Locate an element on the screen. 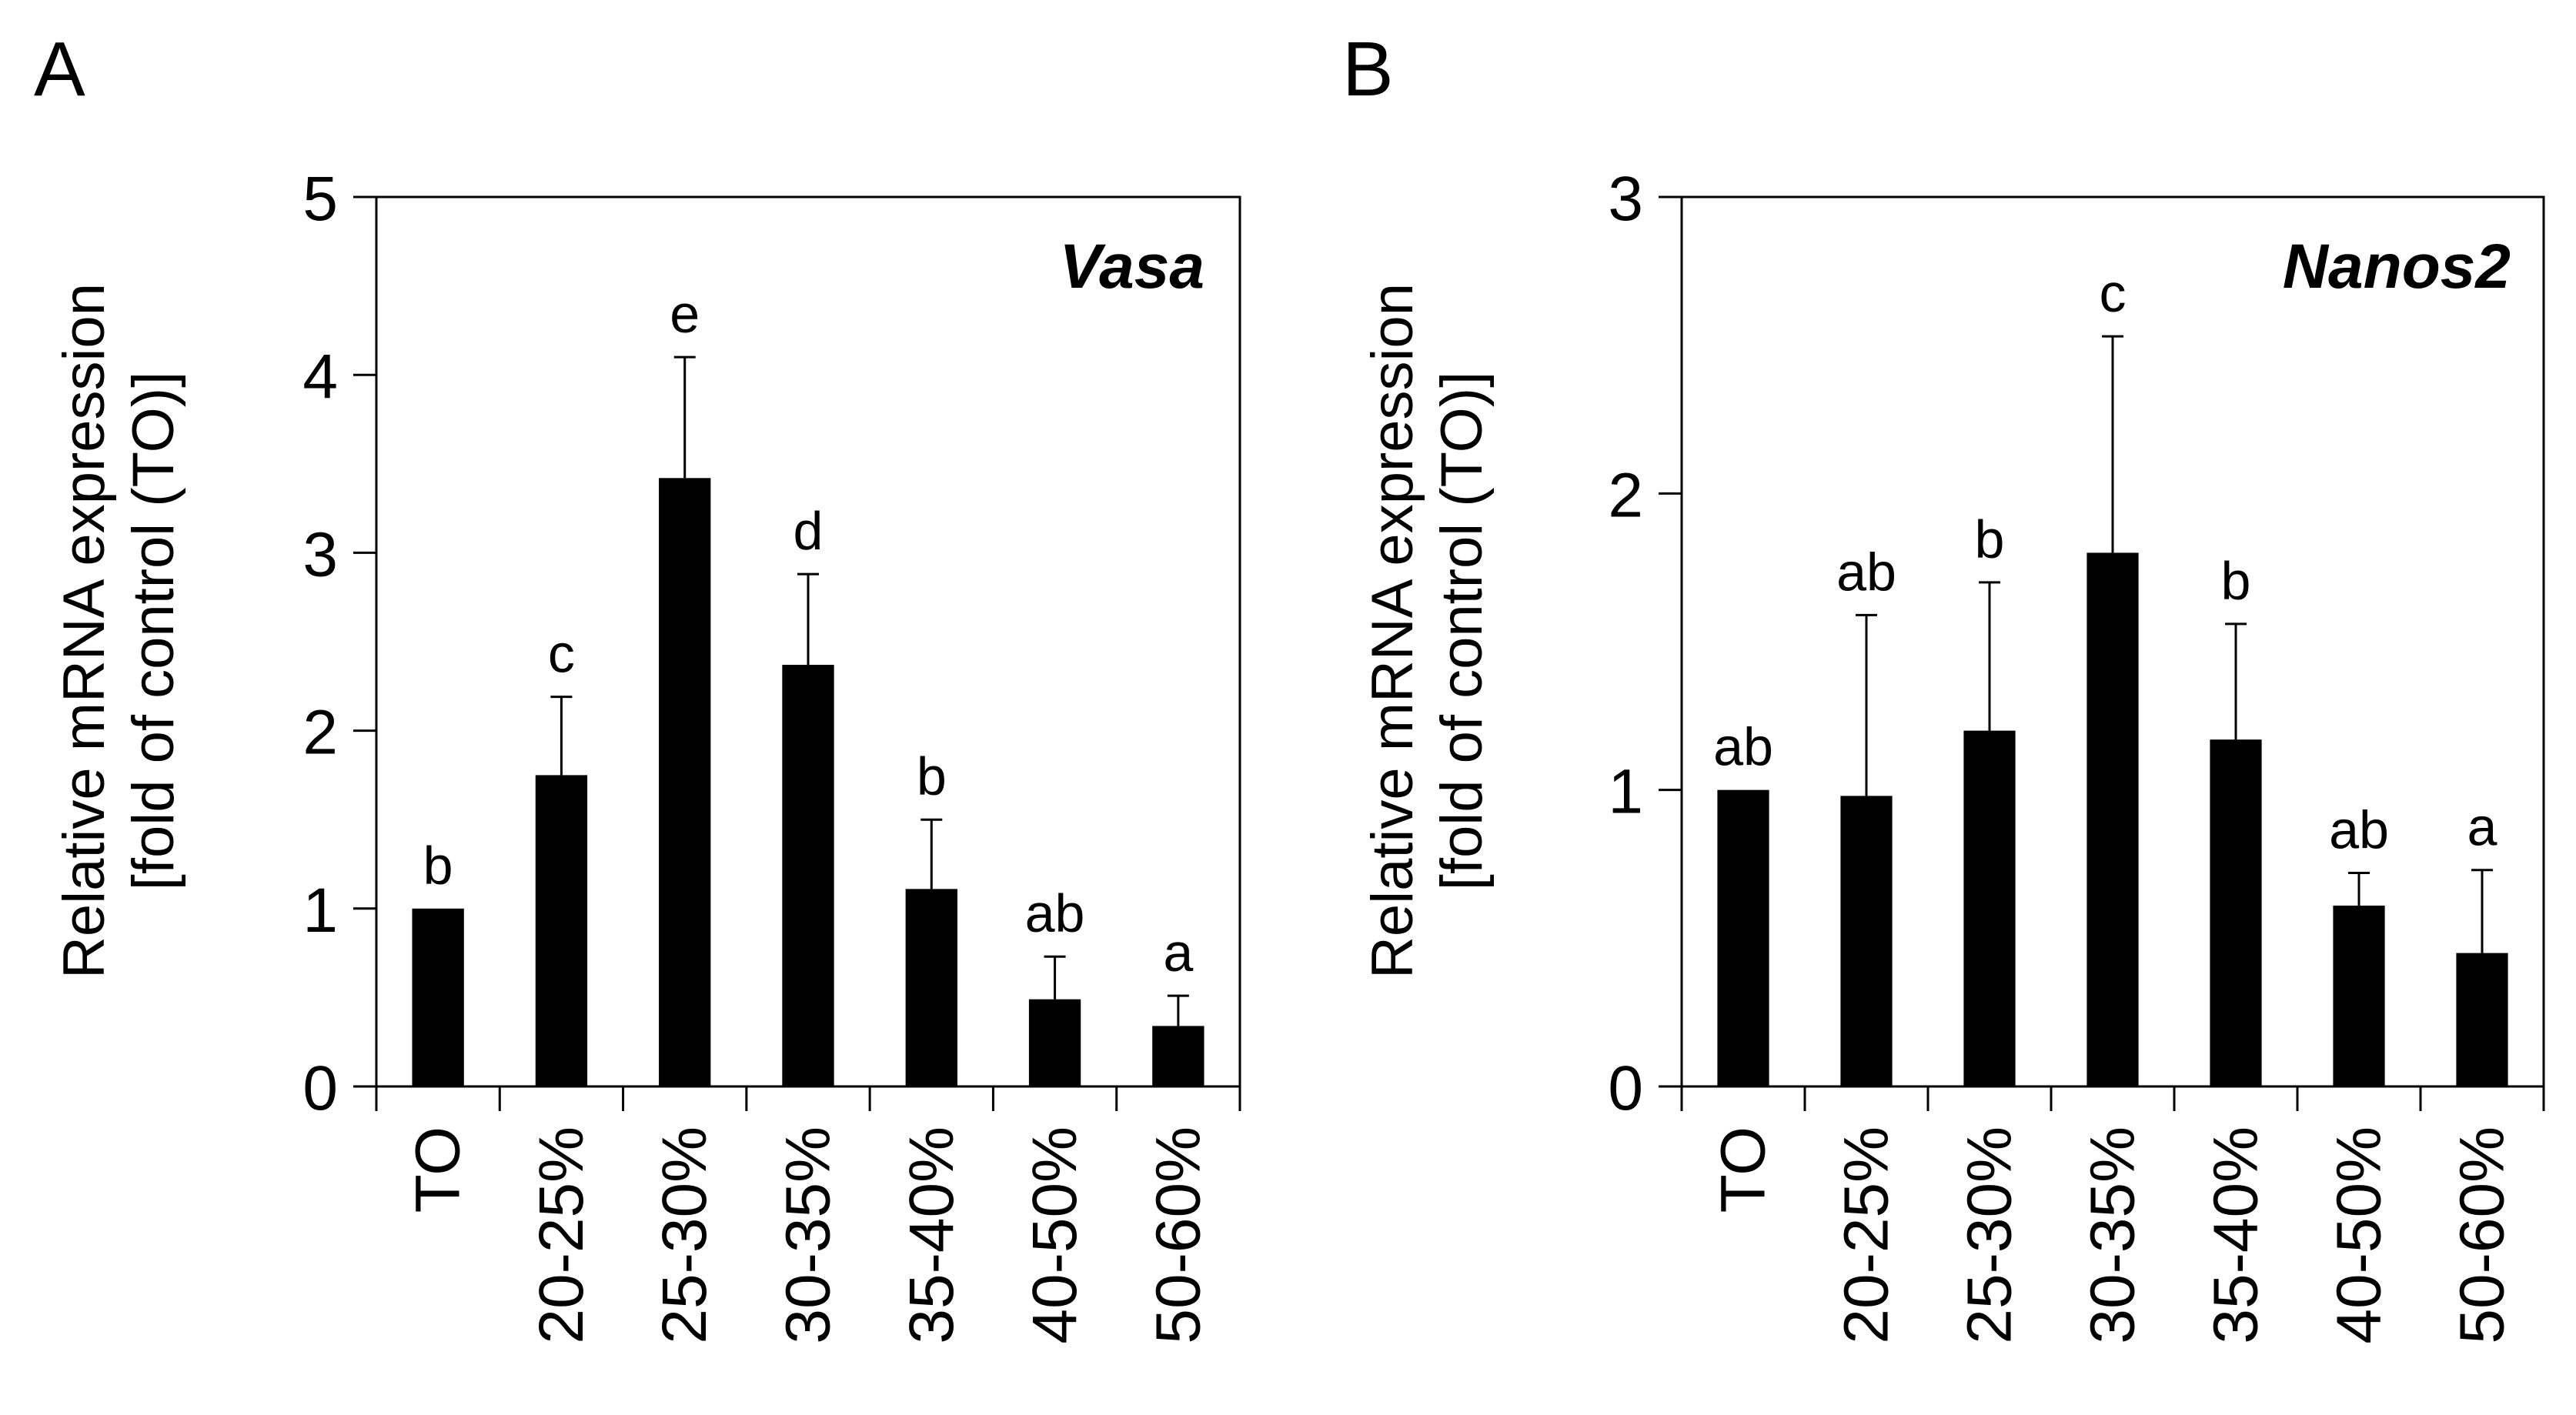 This screenshot has height=1415, width=2576. x-ticks-a is located at coordinates (808, 1098).